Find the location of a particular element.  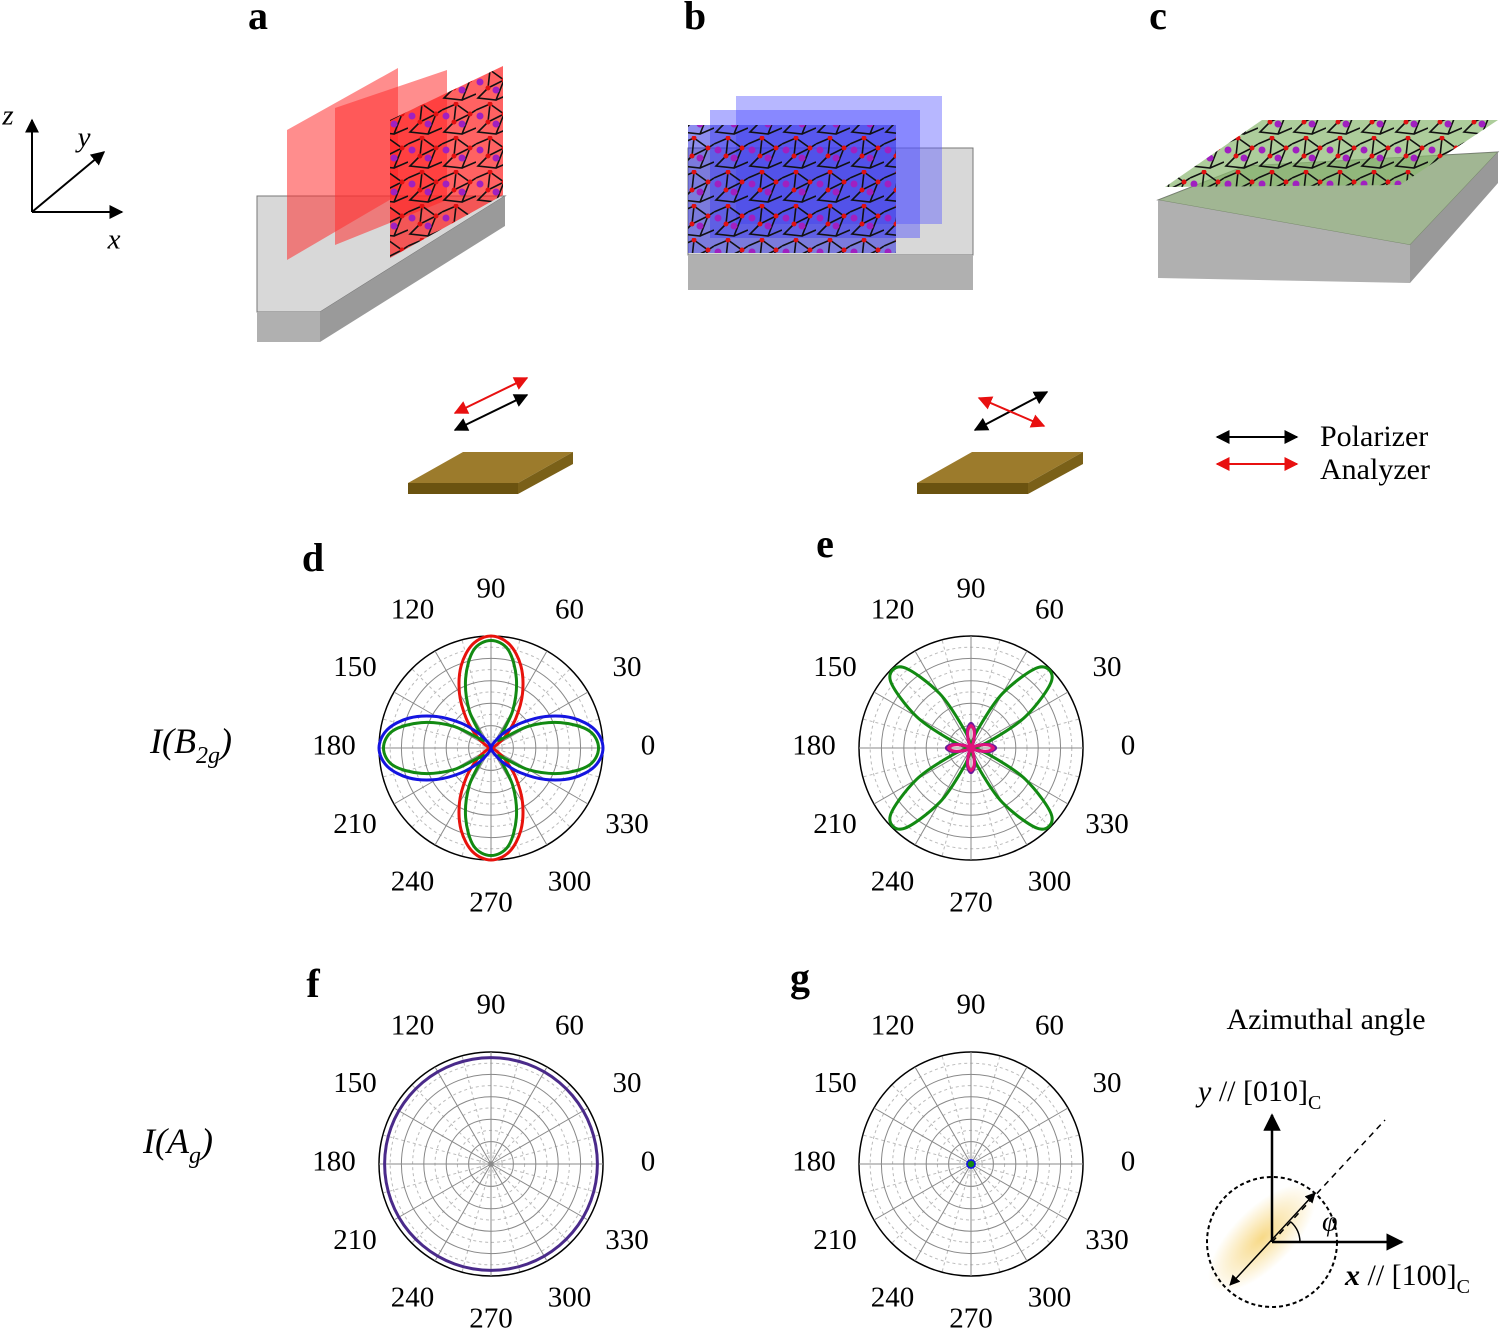

panel-label: b is located at coordinates (695, 19).